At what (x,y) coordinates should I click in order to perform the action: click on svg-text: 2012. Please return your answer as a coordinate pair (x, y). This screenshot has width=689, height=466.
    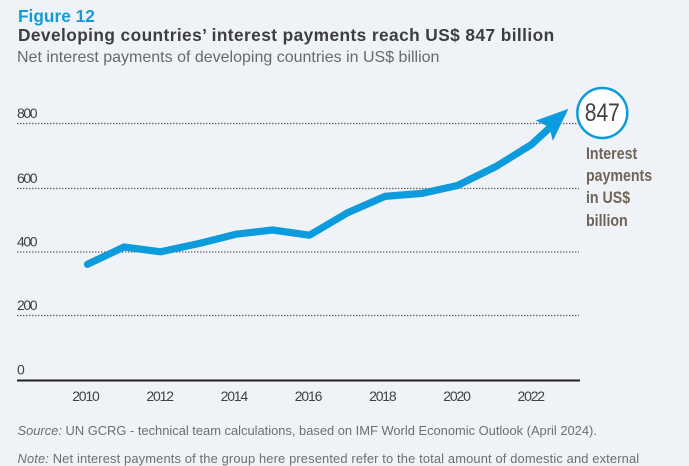
    Looking at the image, I should click on (160, 396).